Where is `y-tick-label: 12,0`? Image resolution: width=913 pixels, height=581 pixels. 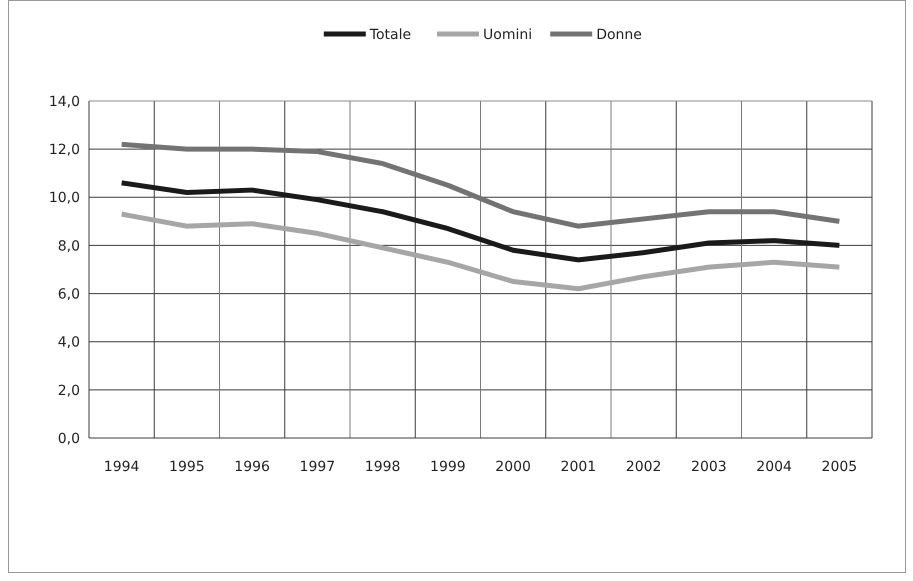
y-tick-label: 12,0 is located at coordinates (64, 150).